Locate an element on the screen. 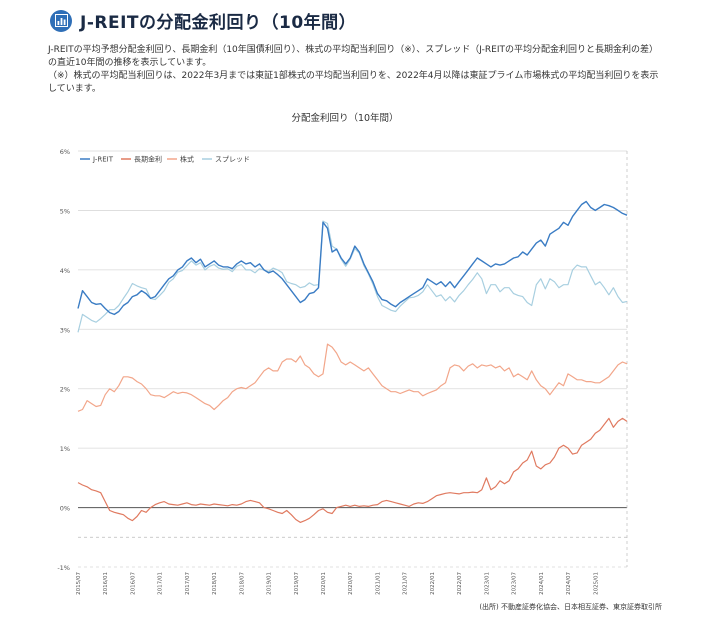 Image resolution: width=710 pixels, height=620 pixels. y-tick-label: -1% is located at coordinates (63, 568).